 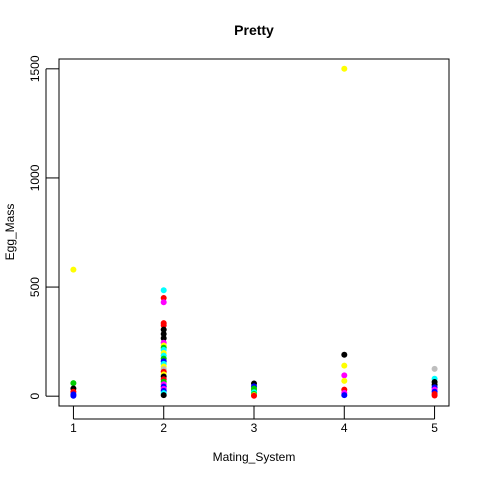 I want to click on x-tick-label-1: 1, so click(x=73, y=428).